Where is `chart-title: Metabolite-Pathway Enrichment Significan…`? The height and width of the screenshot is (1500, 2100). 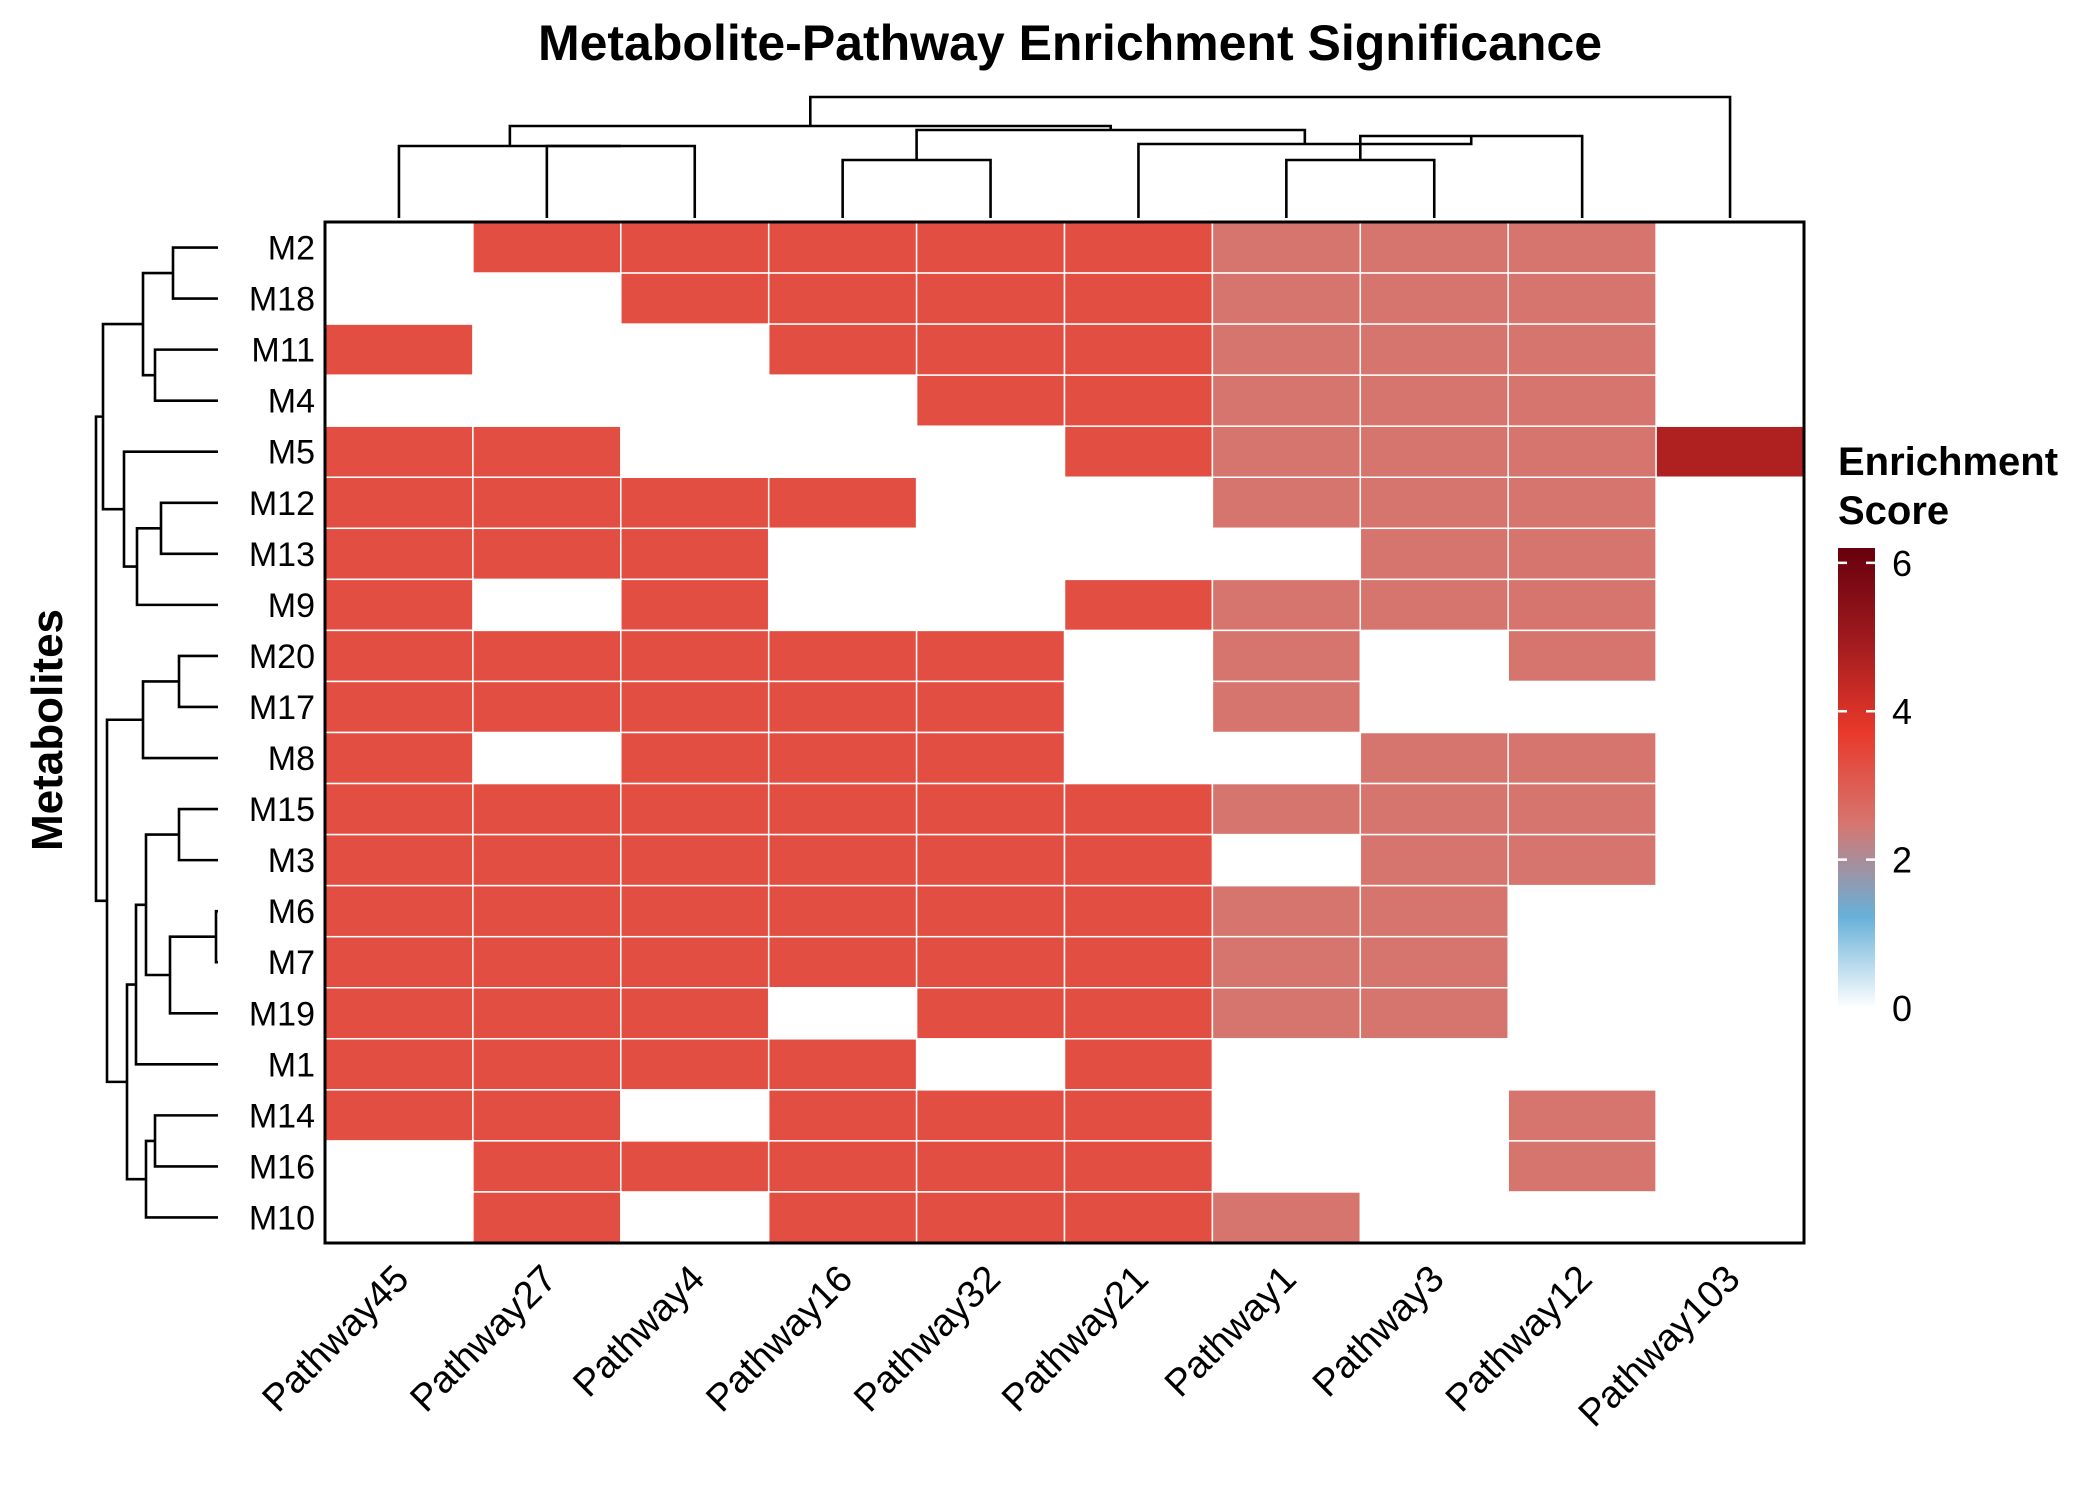
chart-title: Metabolite-Pathway Enrichment Significan… is located at coordinates (1070, 43).